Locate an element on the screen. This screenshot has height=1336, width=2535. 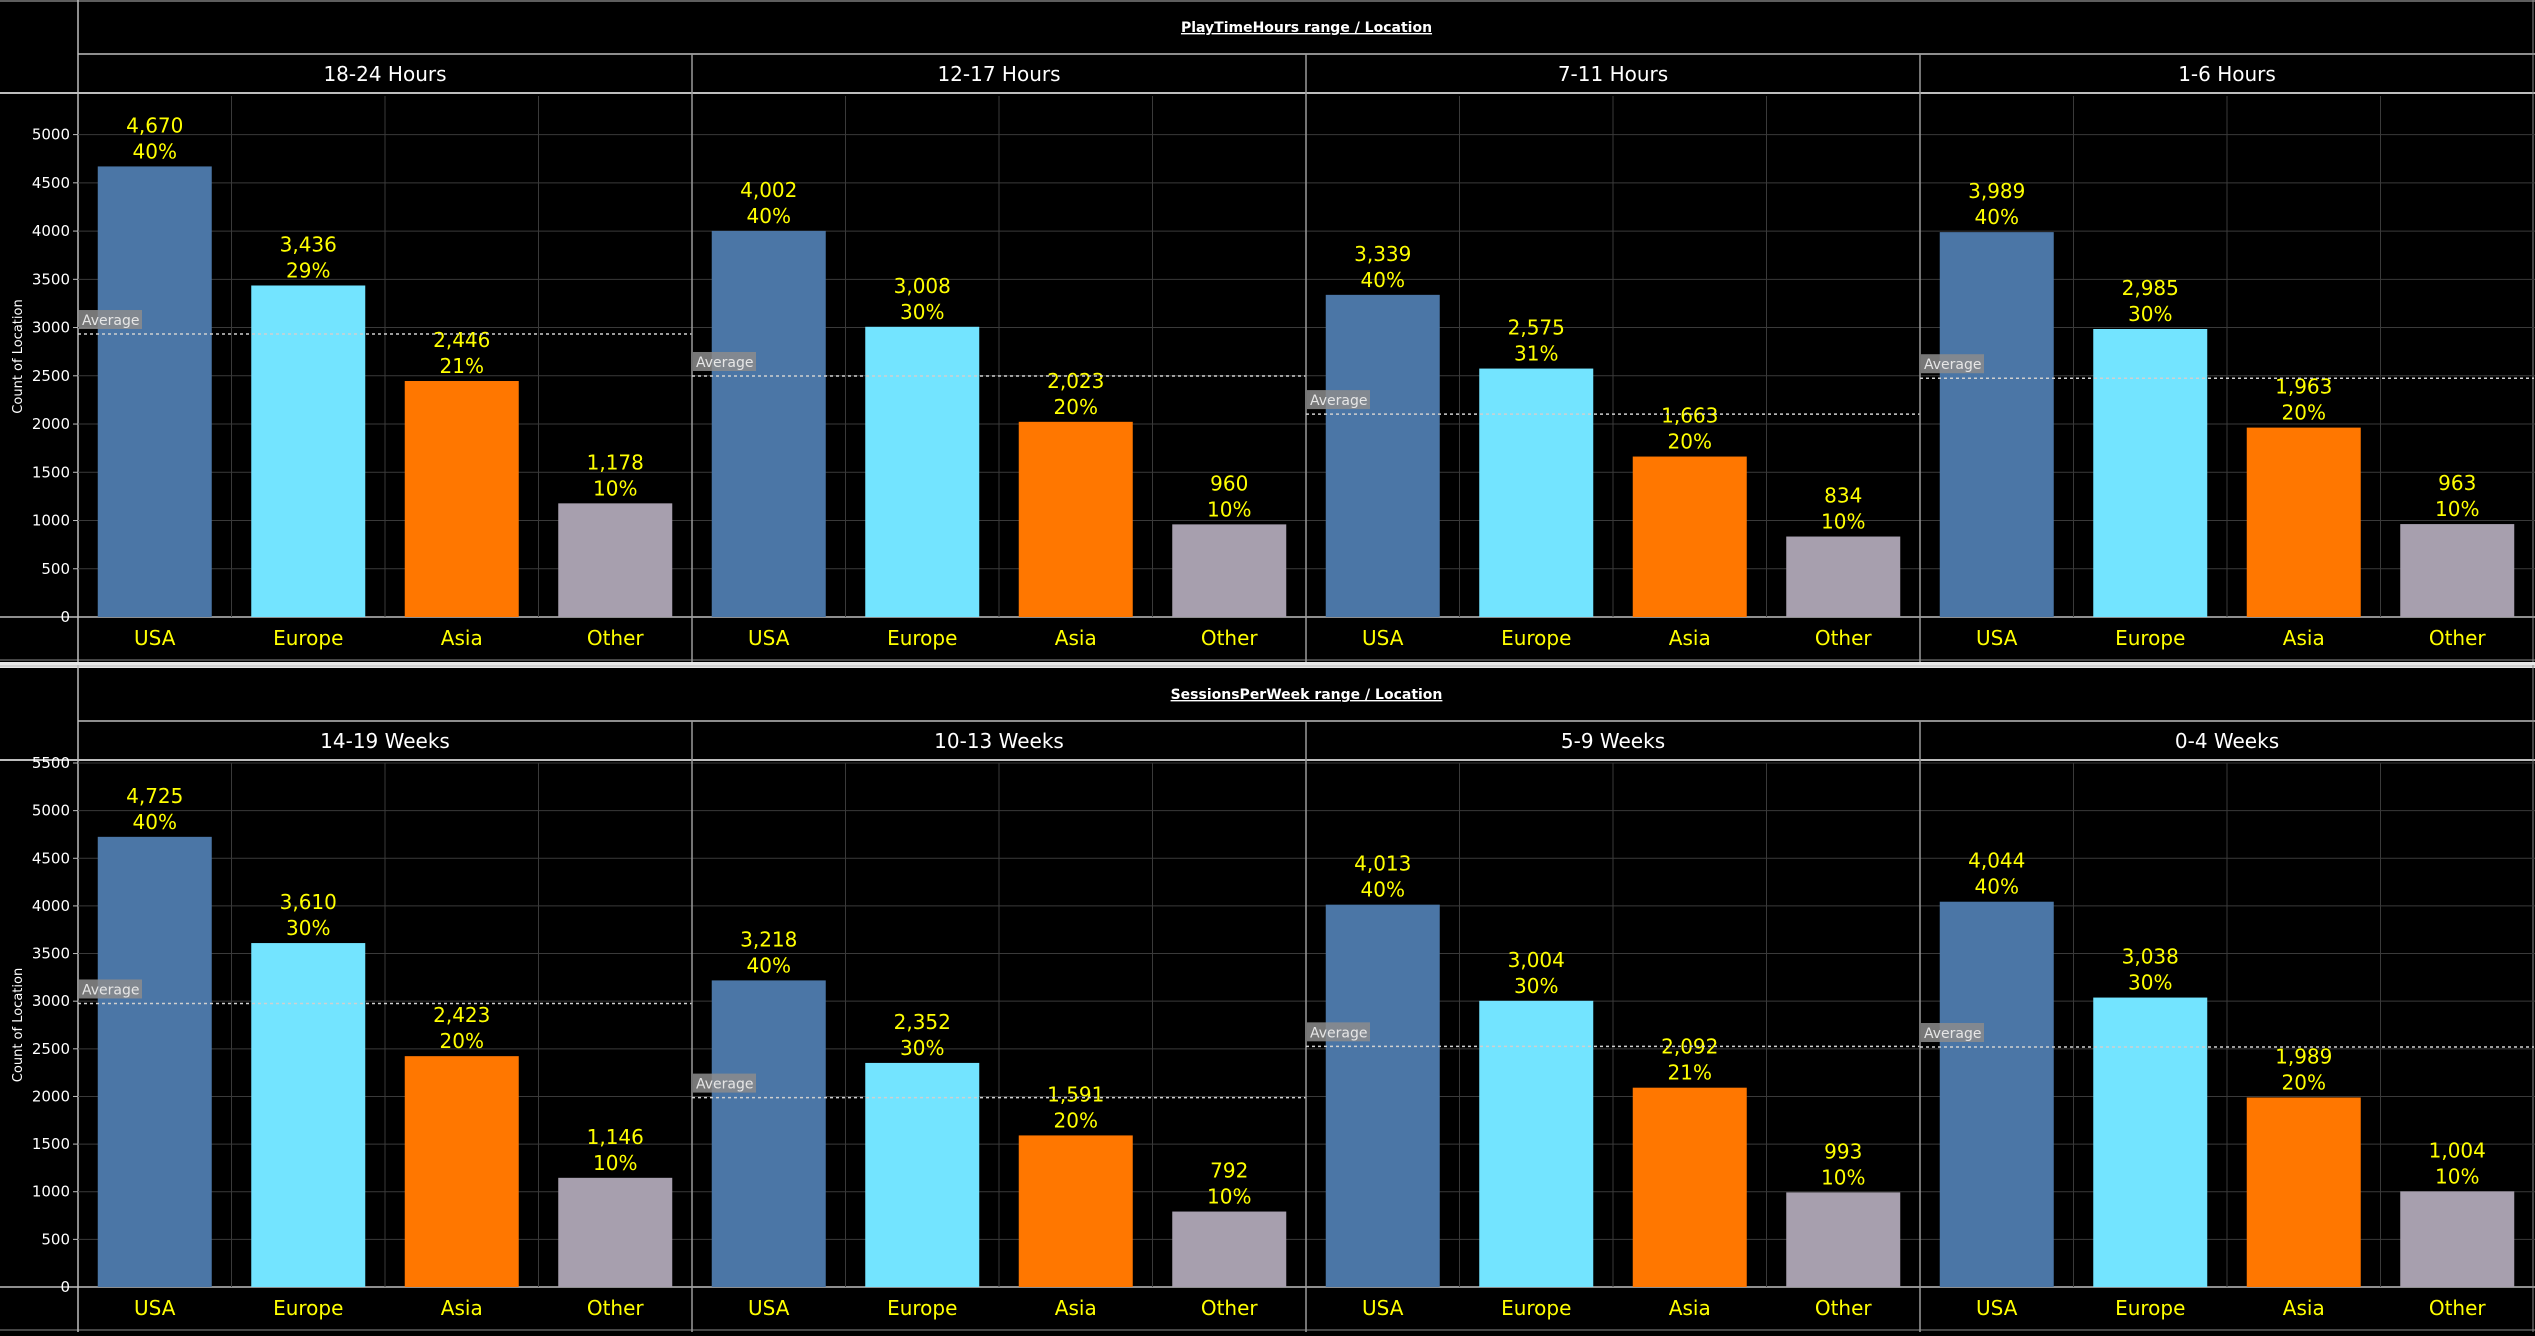
y-tick-label: 3500 is located at coordinates (51, 279).